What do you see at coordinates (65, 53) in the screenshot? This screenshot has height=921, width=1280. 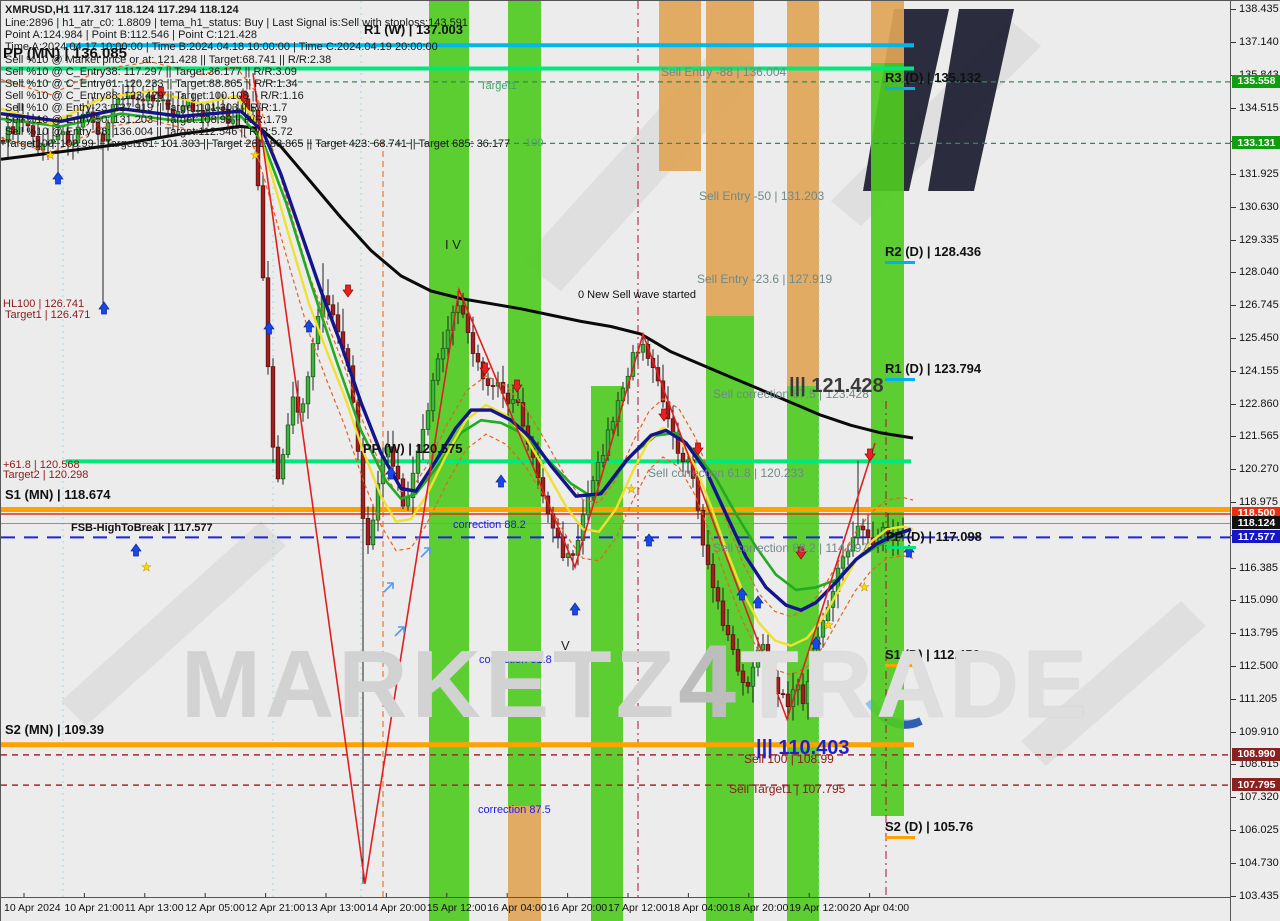 I see `pp-monthly-label: PP (MN) | 136.085` at bounding box center [65, 53].